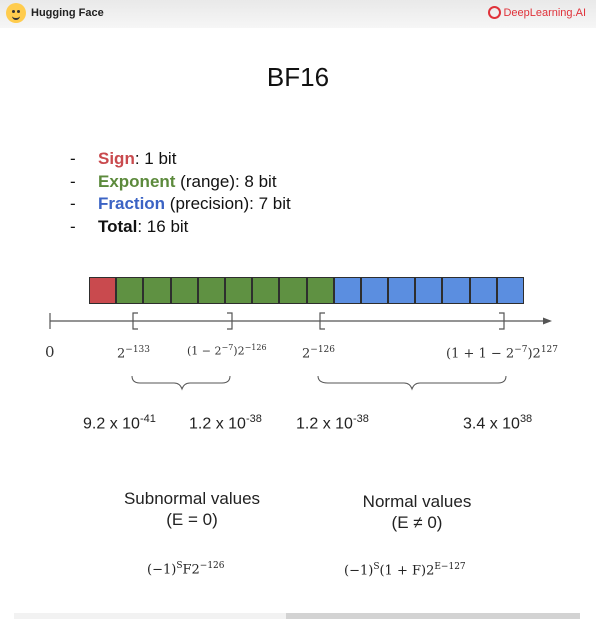  I want to click on list-item-sign: - Sign: 1 bit, so click(180, 159).